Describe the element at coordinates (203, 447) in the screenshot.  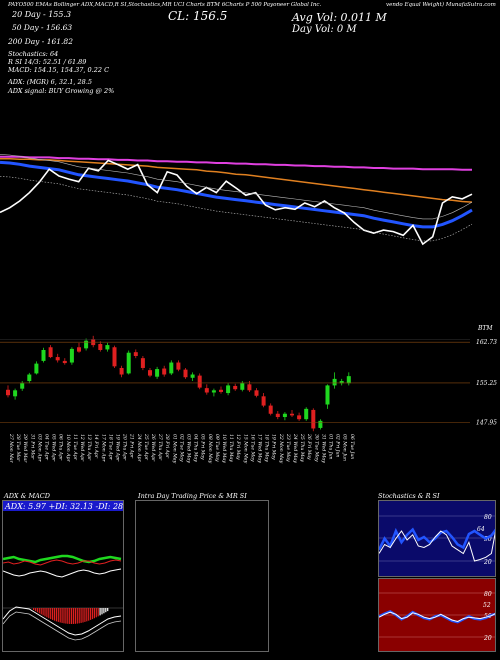
I see `date-label: 05 Fri May` at that location.